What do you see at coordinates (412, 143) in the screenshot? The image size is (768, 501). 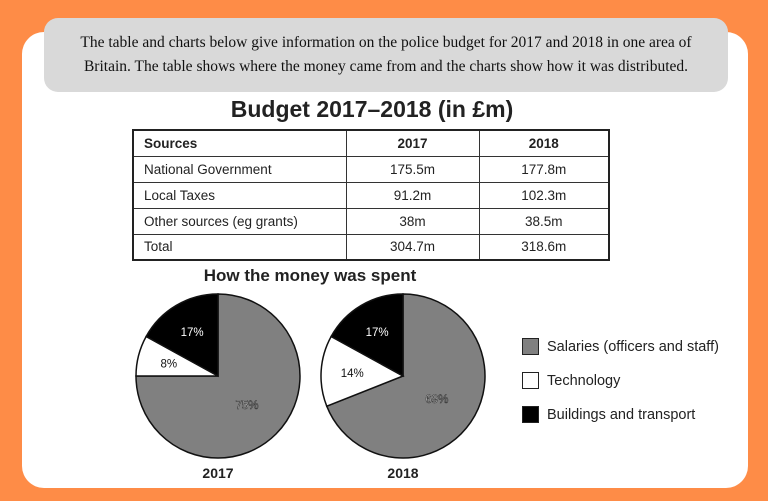 I see `header-cell: 2017` at bounding box center [412, 143].